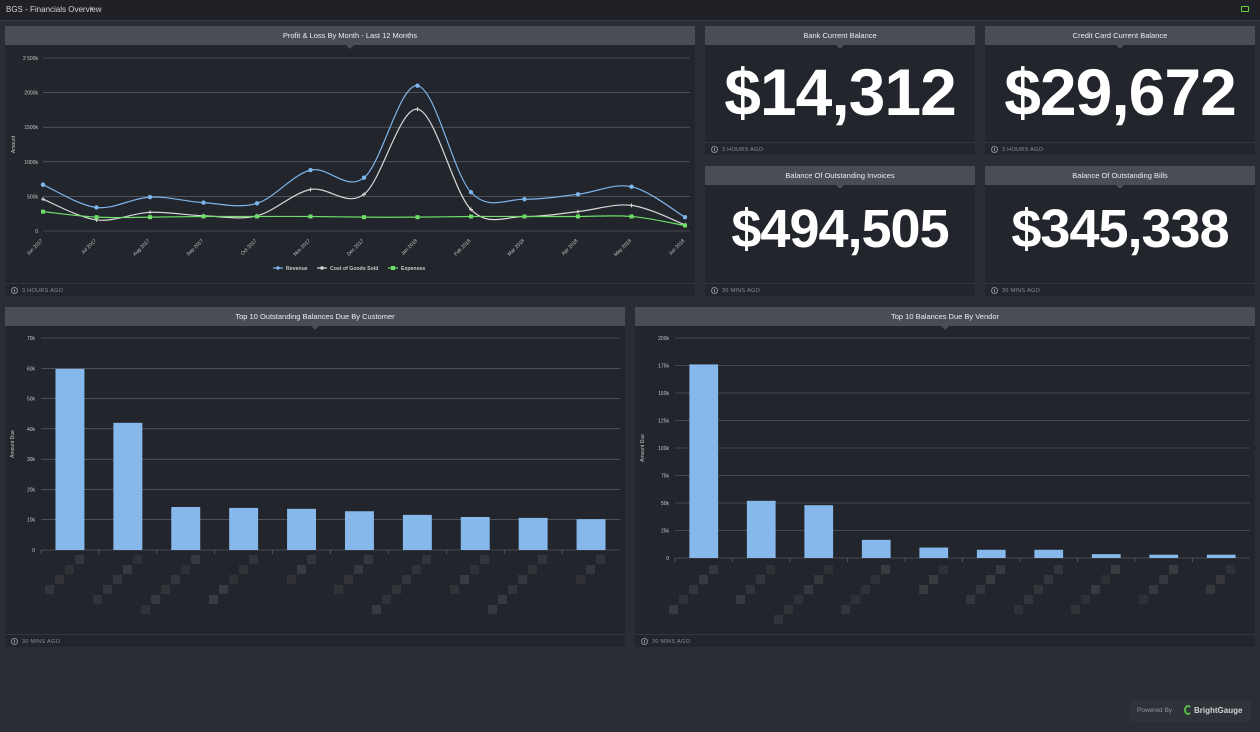  Describe the element at coordinates (945, 316) in the screenshot. I see `vendors-panel-title: Top 10 Balances Due By Vendor` at that location.